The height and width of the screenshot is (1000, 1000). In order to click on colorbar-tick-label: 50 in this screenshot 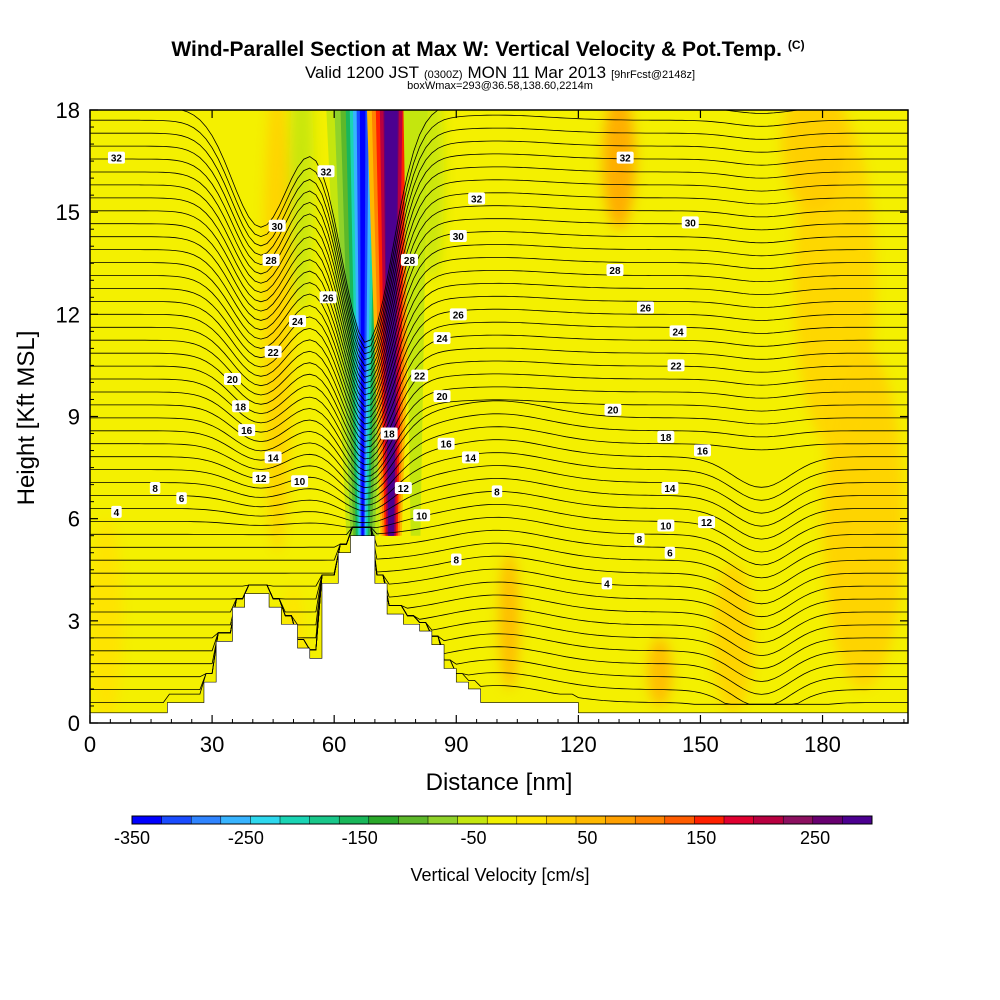, I will do `click(587, 838)`.